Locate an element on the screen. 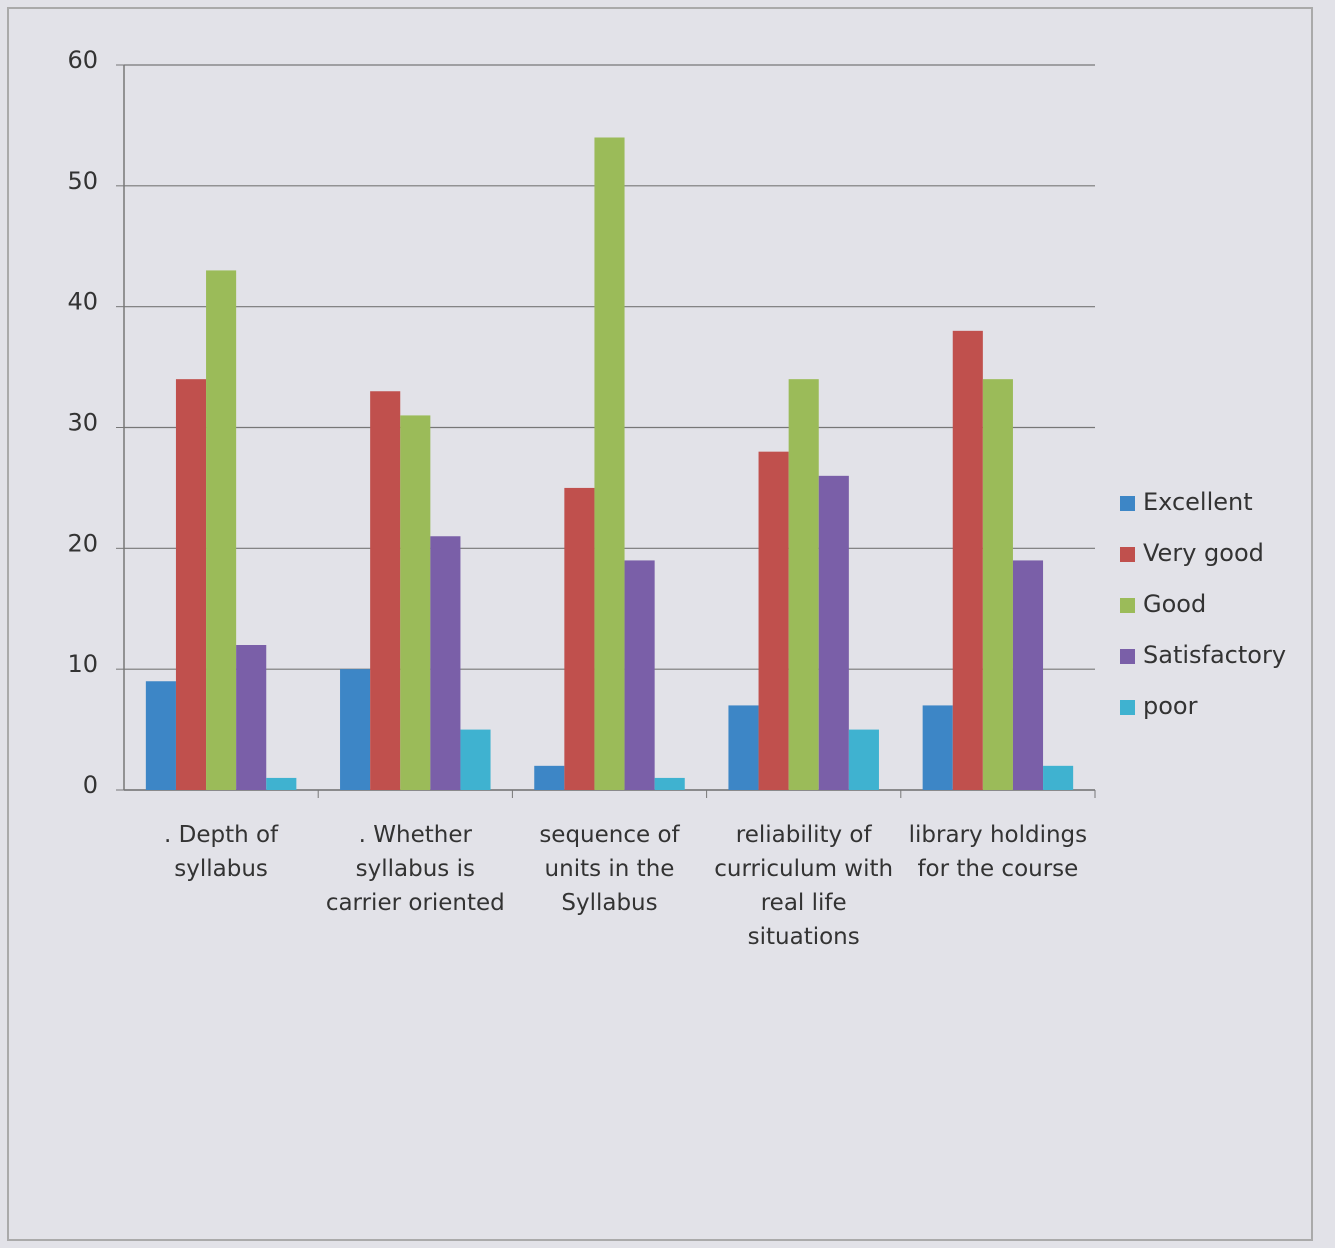 Image resolution: width=1335 pixels, height=1248 pixels. x-tick-label: . Whether syllabus is carrier oriented is located at coordinates (415, 869).